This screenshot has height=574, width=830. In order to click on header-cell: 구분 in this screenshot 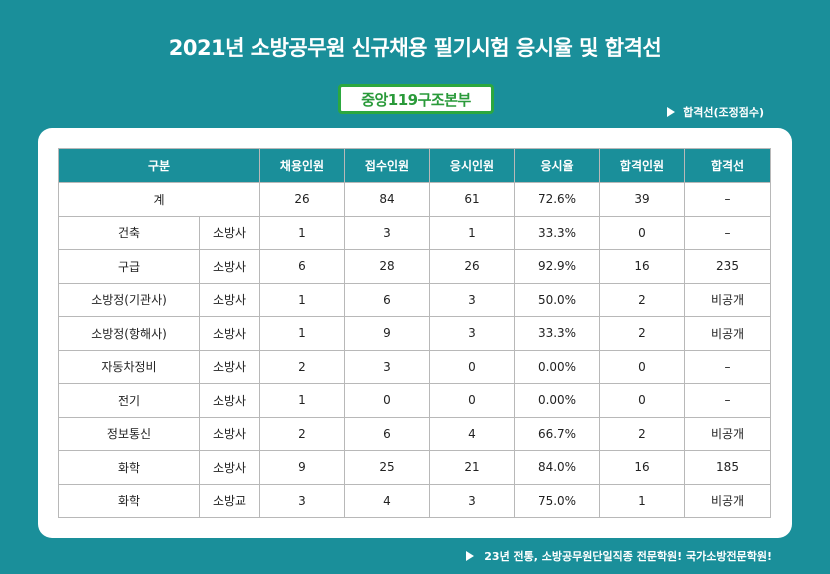, I will do `click(159, 165)`.